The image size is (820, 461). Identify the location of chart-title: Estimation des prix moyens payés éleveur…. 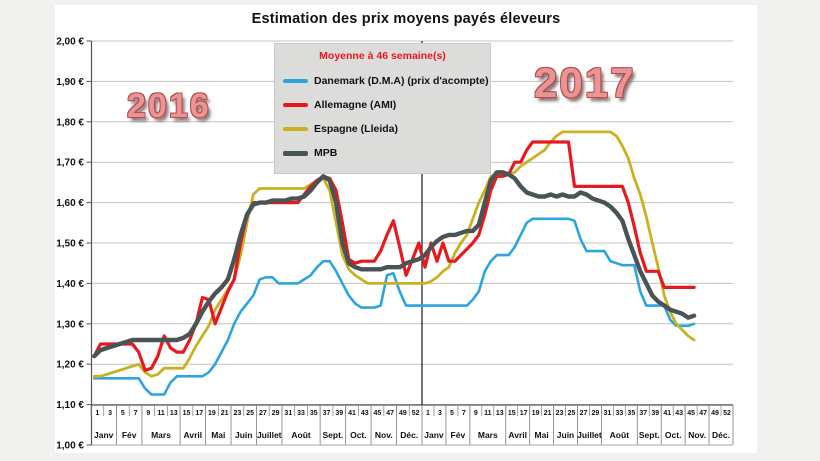
(406, 19).